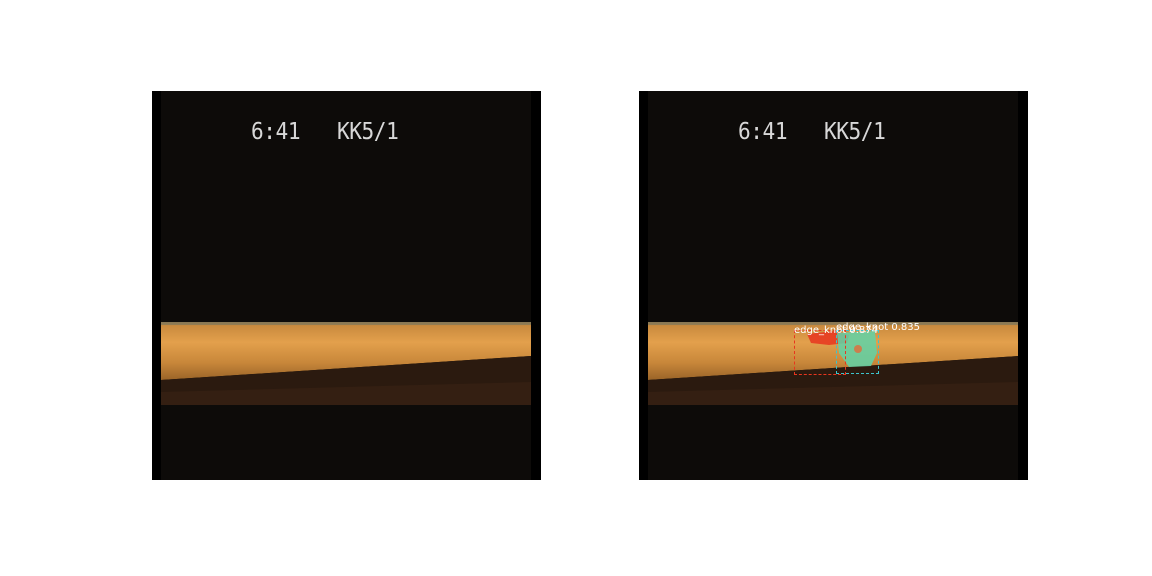 The image size is (1152, 576). What do you see at coordinates (820, 352) in the screenshot?
I see `detection-box-red` at bounding box center [820, 352].